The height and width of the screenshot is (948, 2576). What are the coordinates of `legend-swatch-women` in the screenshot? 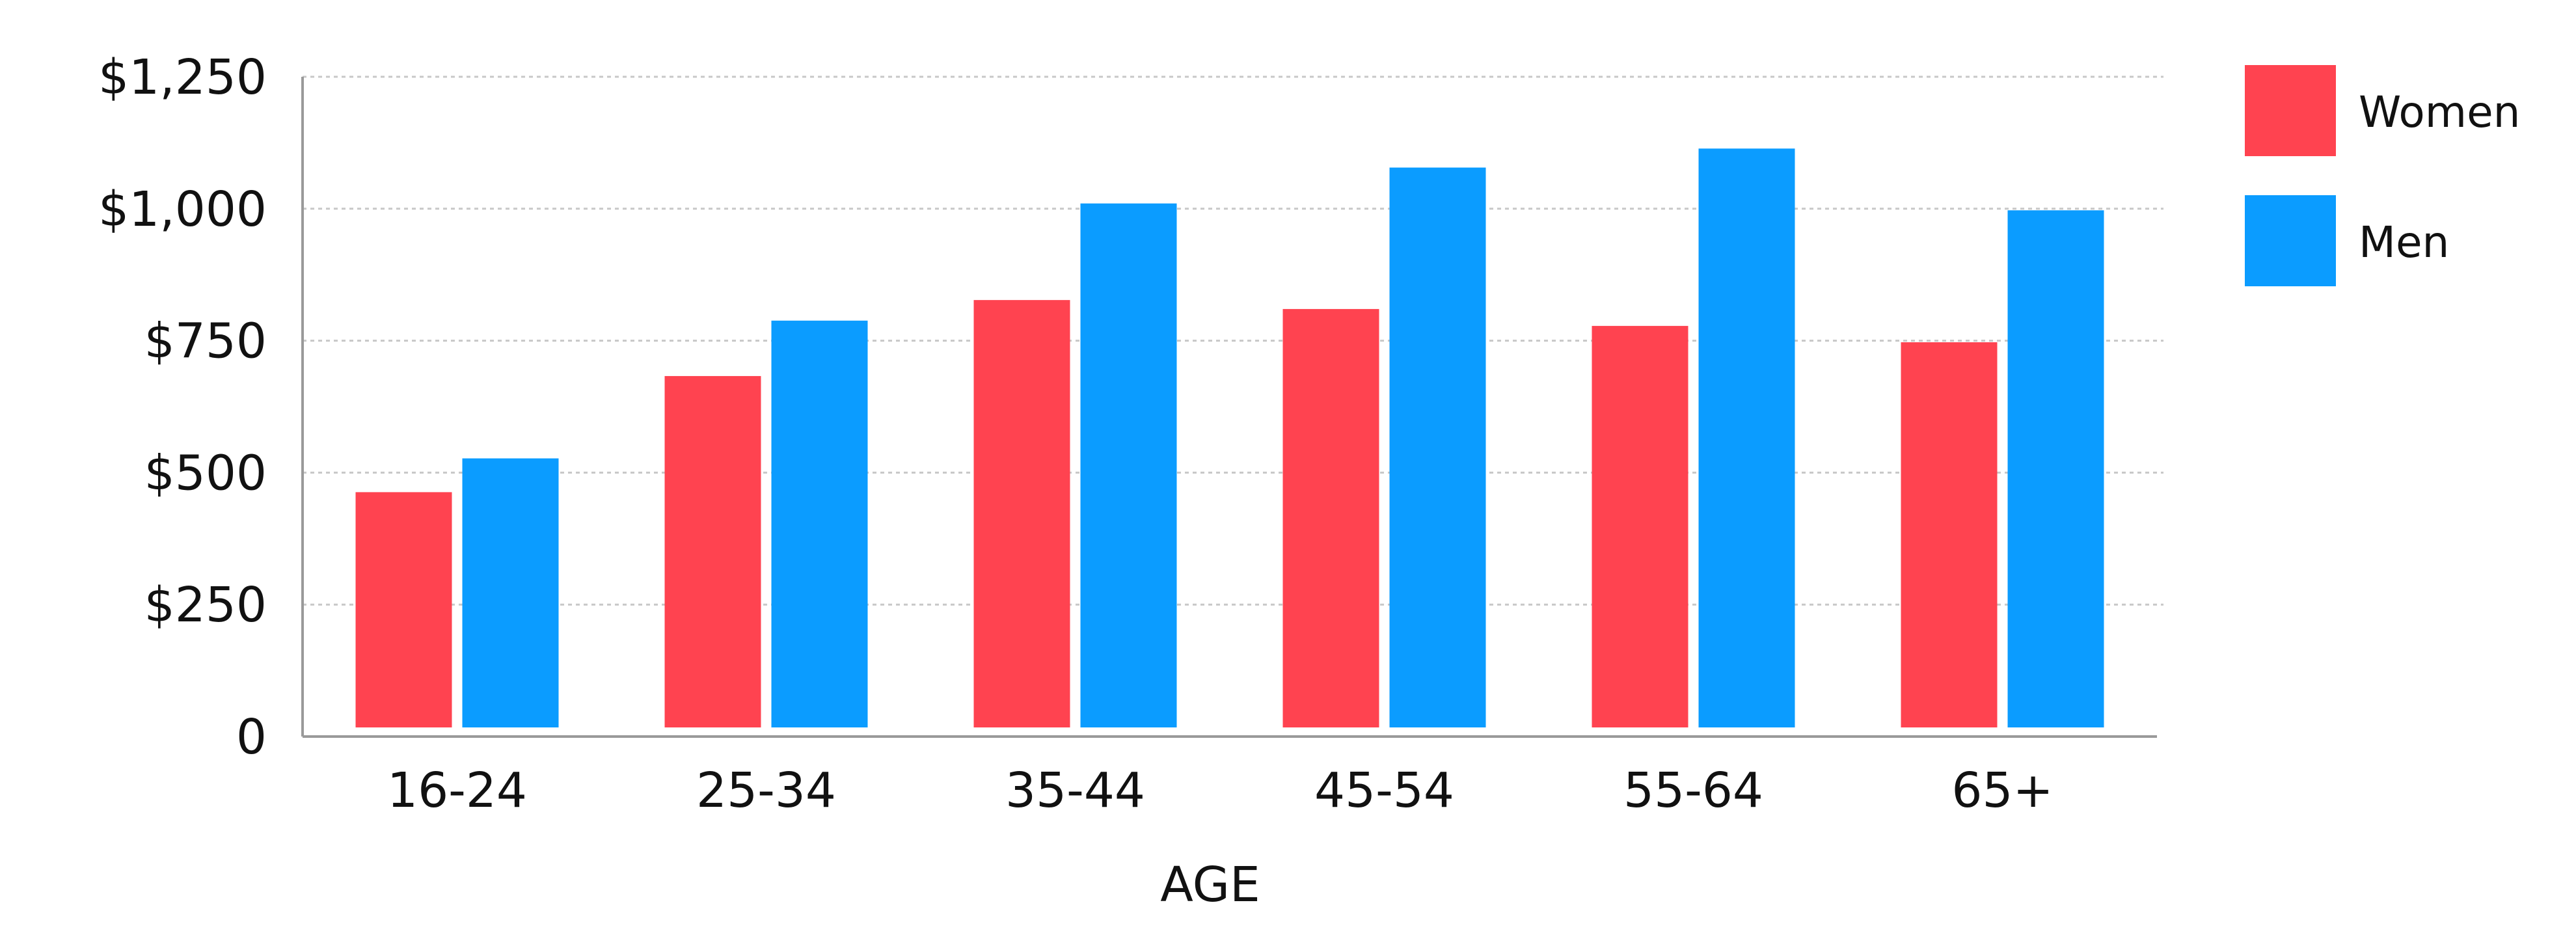 It's located at (2290, 110).